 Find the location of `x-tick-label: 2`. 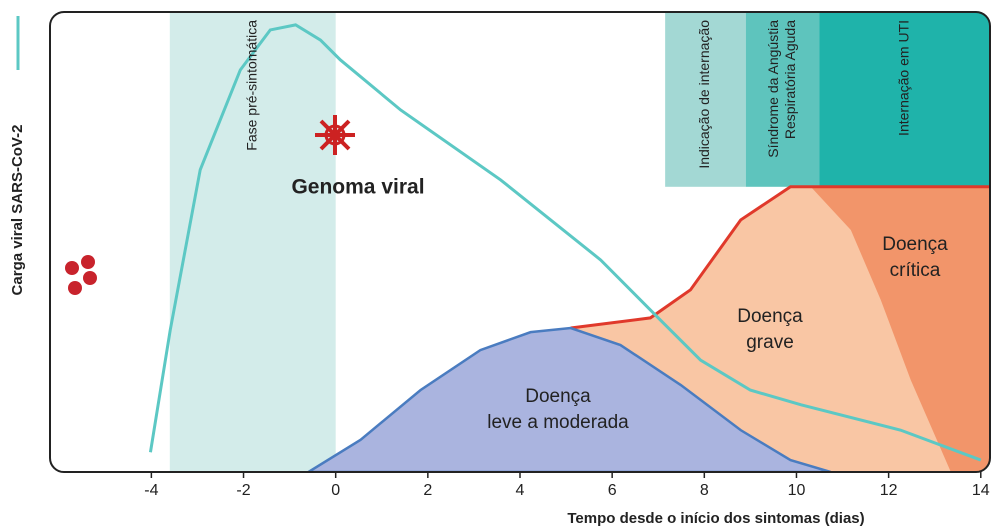

x-tick-label: 2 is located at coordinates (427, 490).